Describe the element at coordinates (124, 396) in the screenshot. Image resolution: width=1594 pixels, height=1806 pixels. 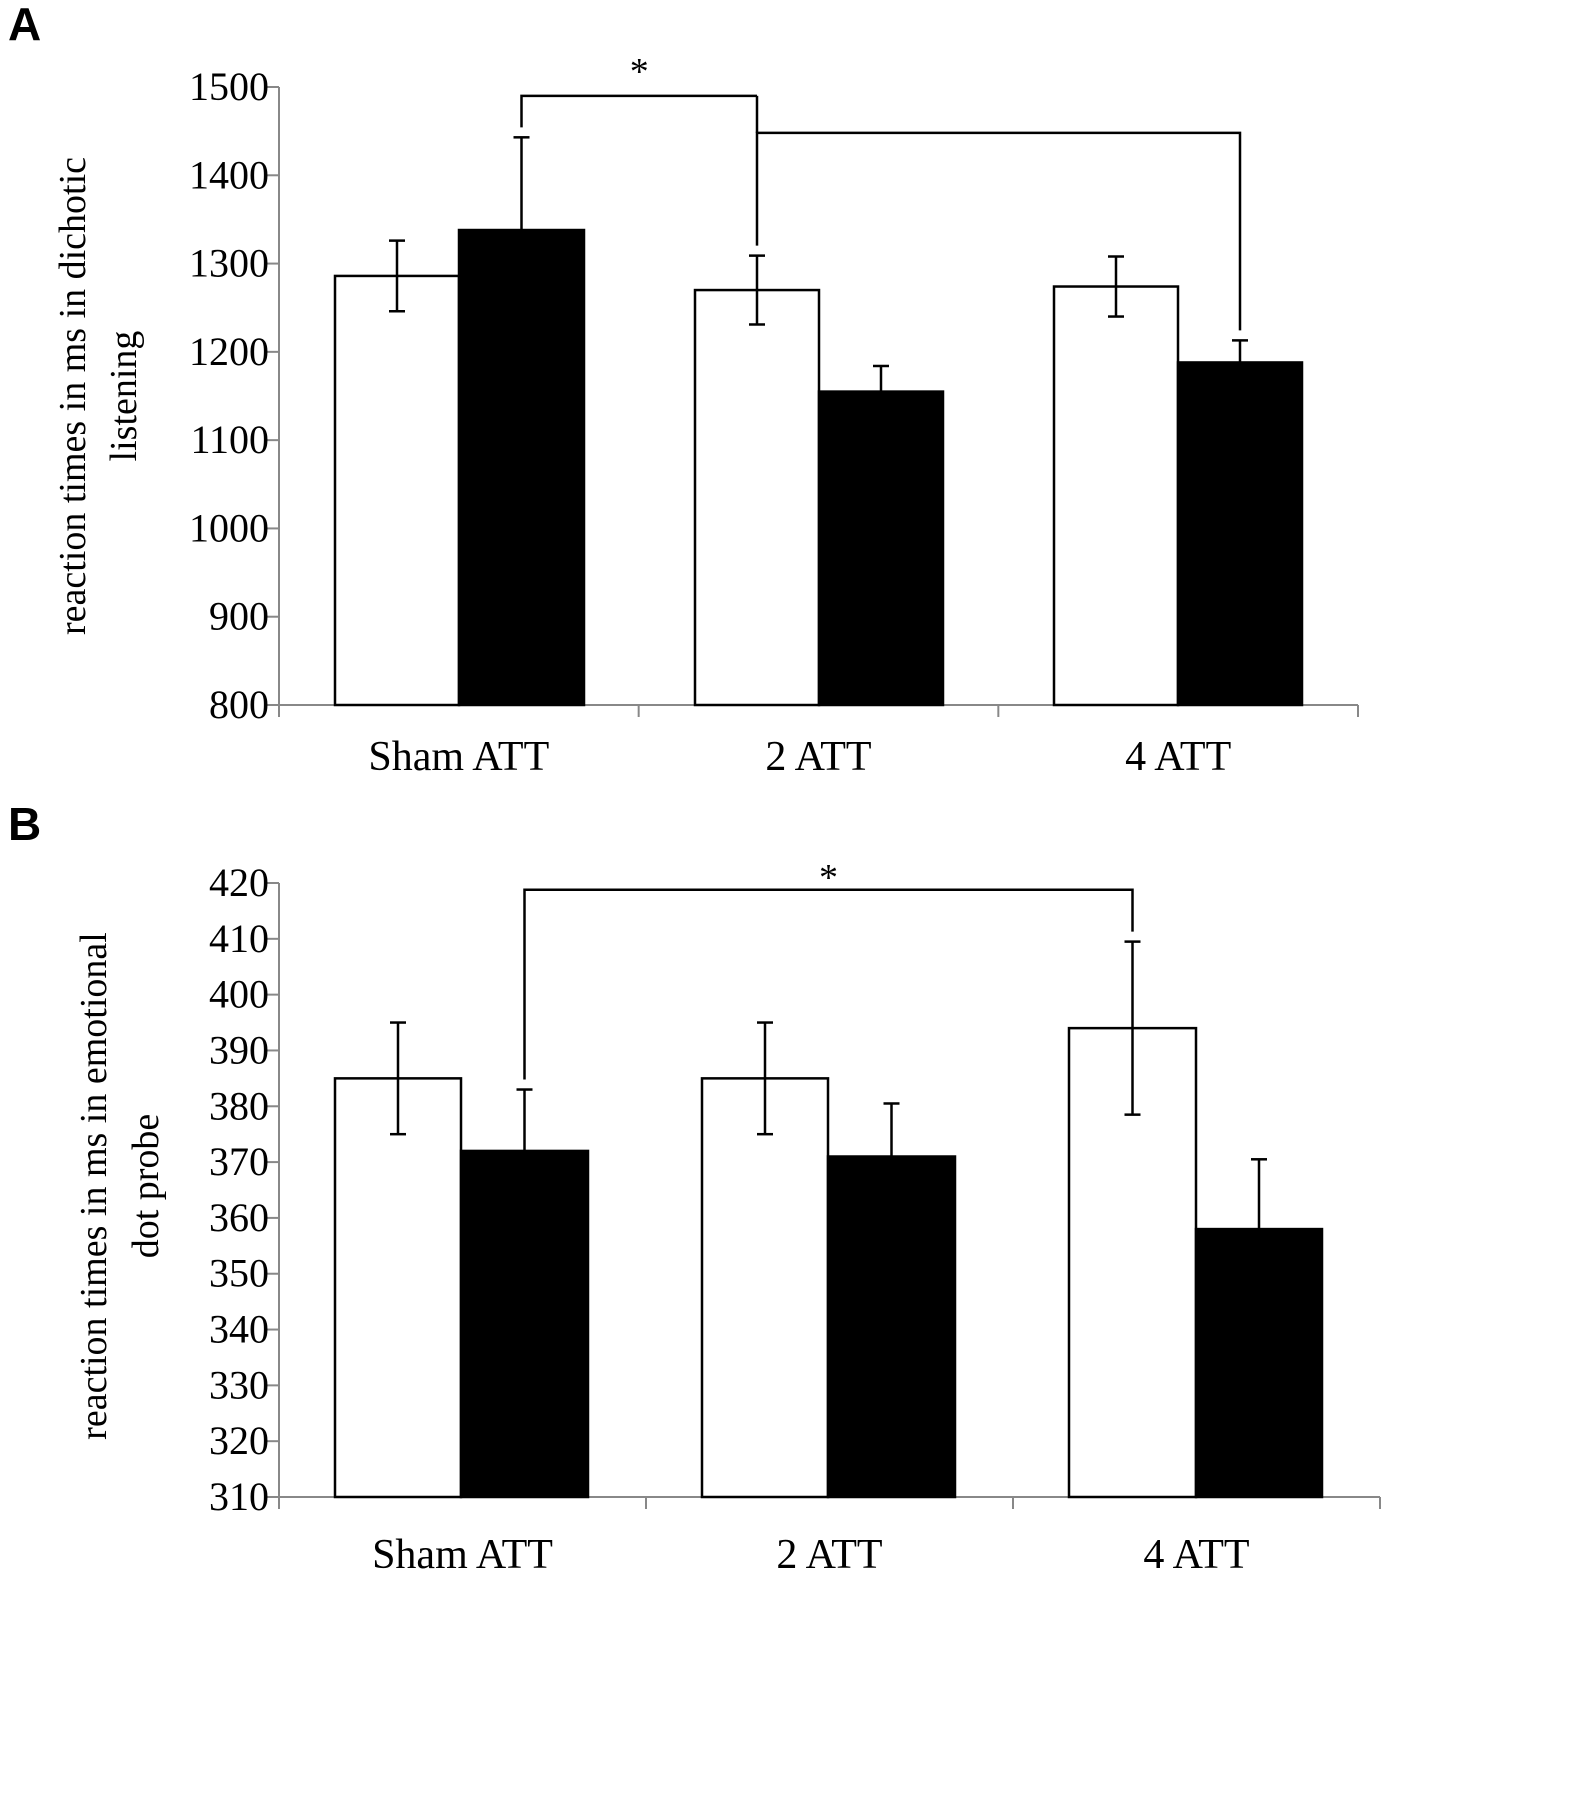
I see `y-axis-title: listening` at that location.